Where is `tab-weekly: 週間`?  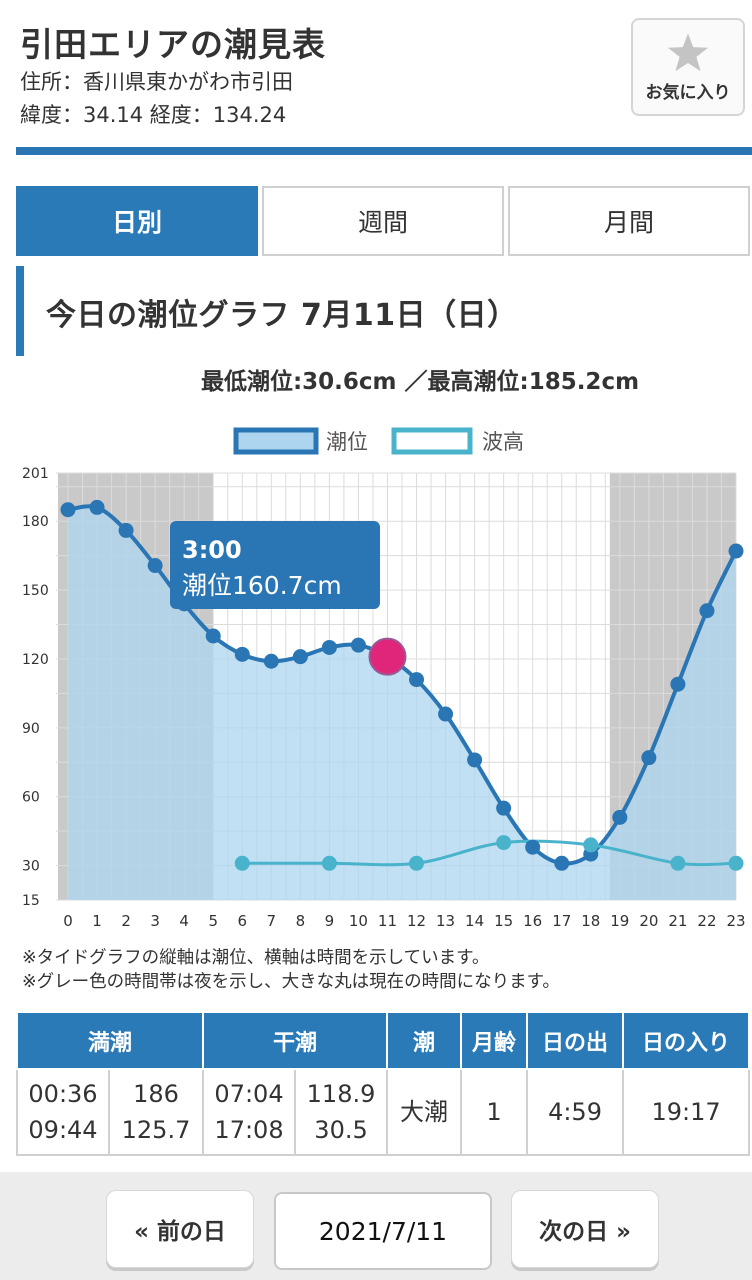 tab-weekly: 週間 is located at coordinates (383, 221).